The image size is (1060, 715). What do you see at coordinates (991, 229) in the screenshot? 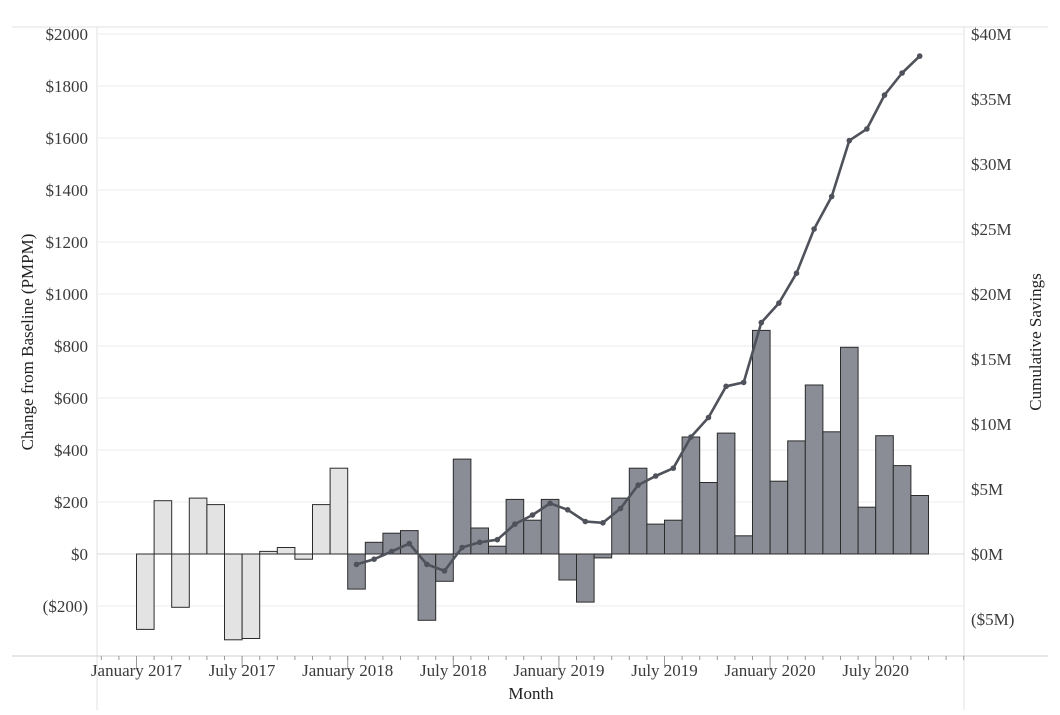
I see `right-tick-label: $25M` at bounding box center [991, 229].